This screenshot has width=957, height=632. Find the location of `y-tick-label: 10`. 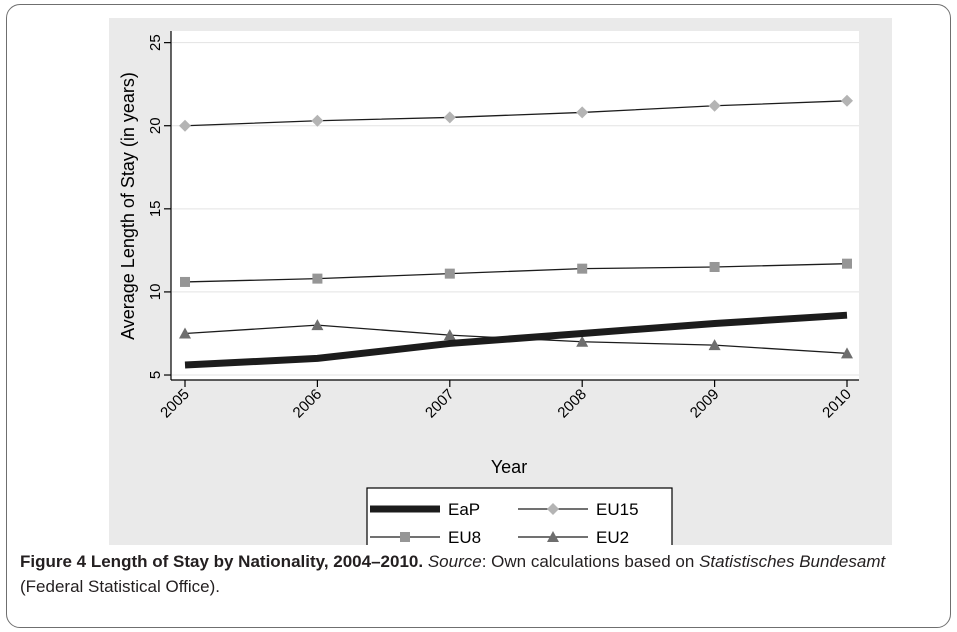

y-tick-label: 10 is located at coordinates (155, 292).